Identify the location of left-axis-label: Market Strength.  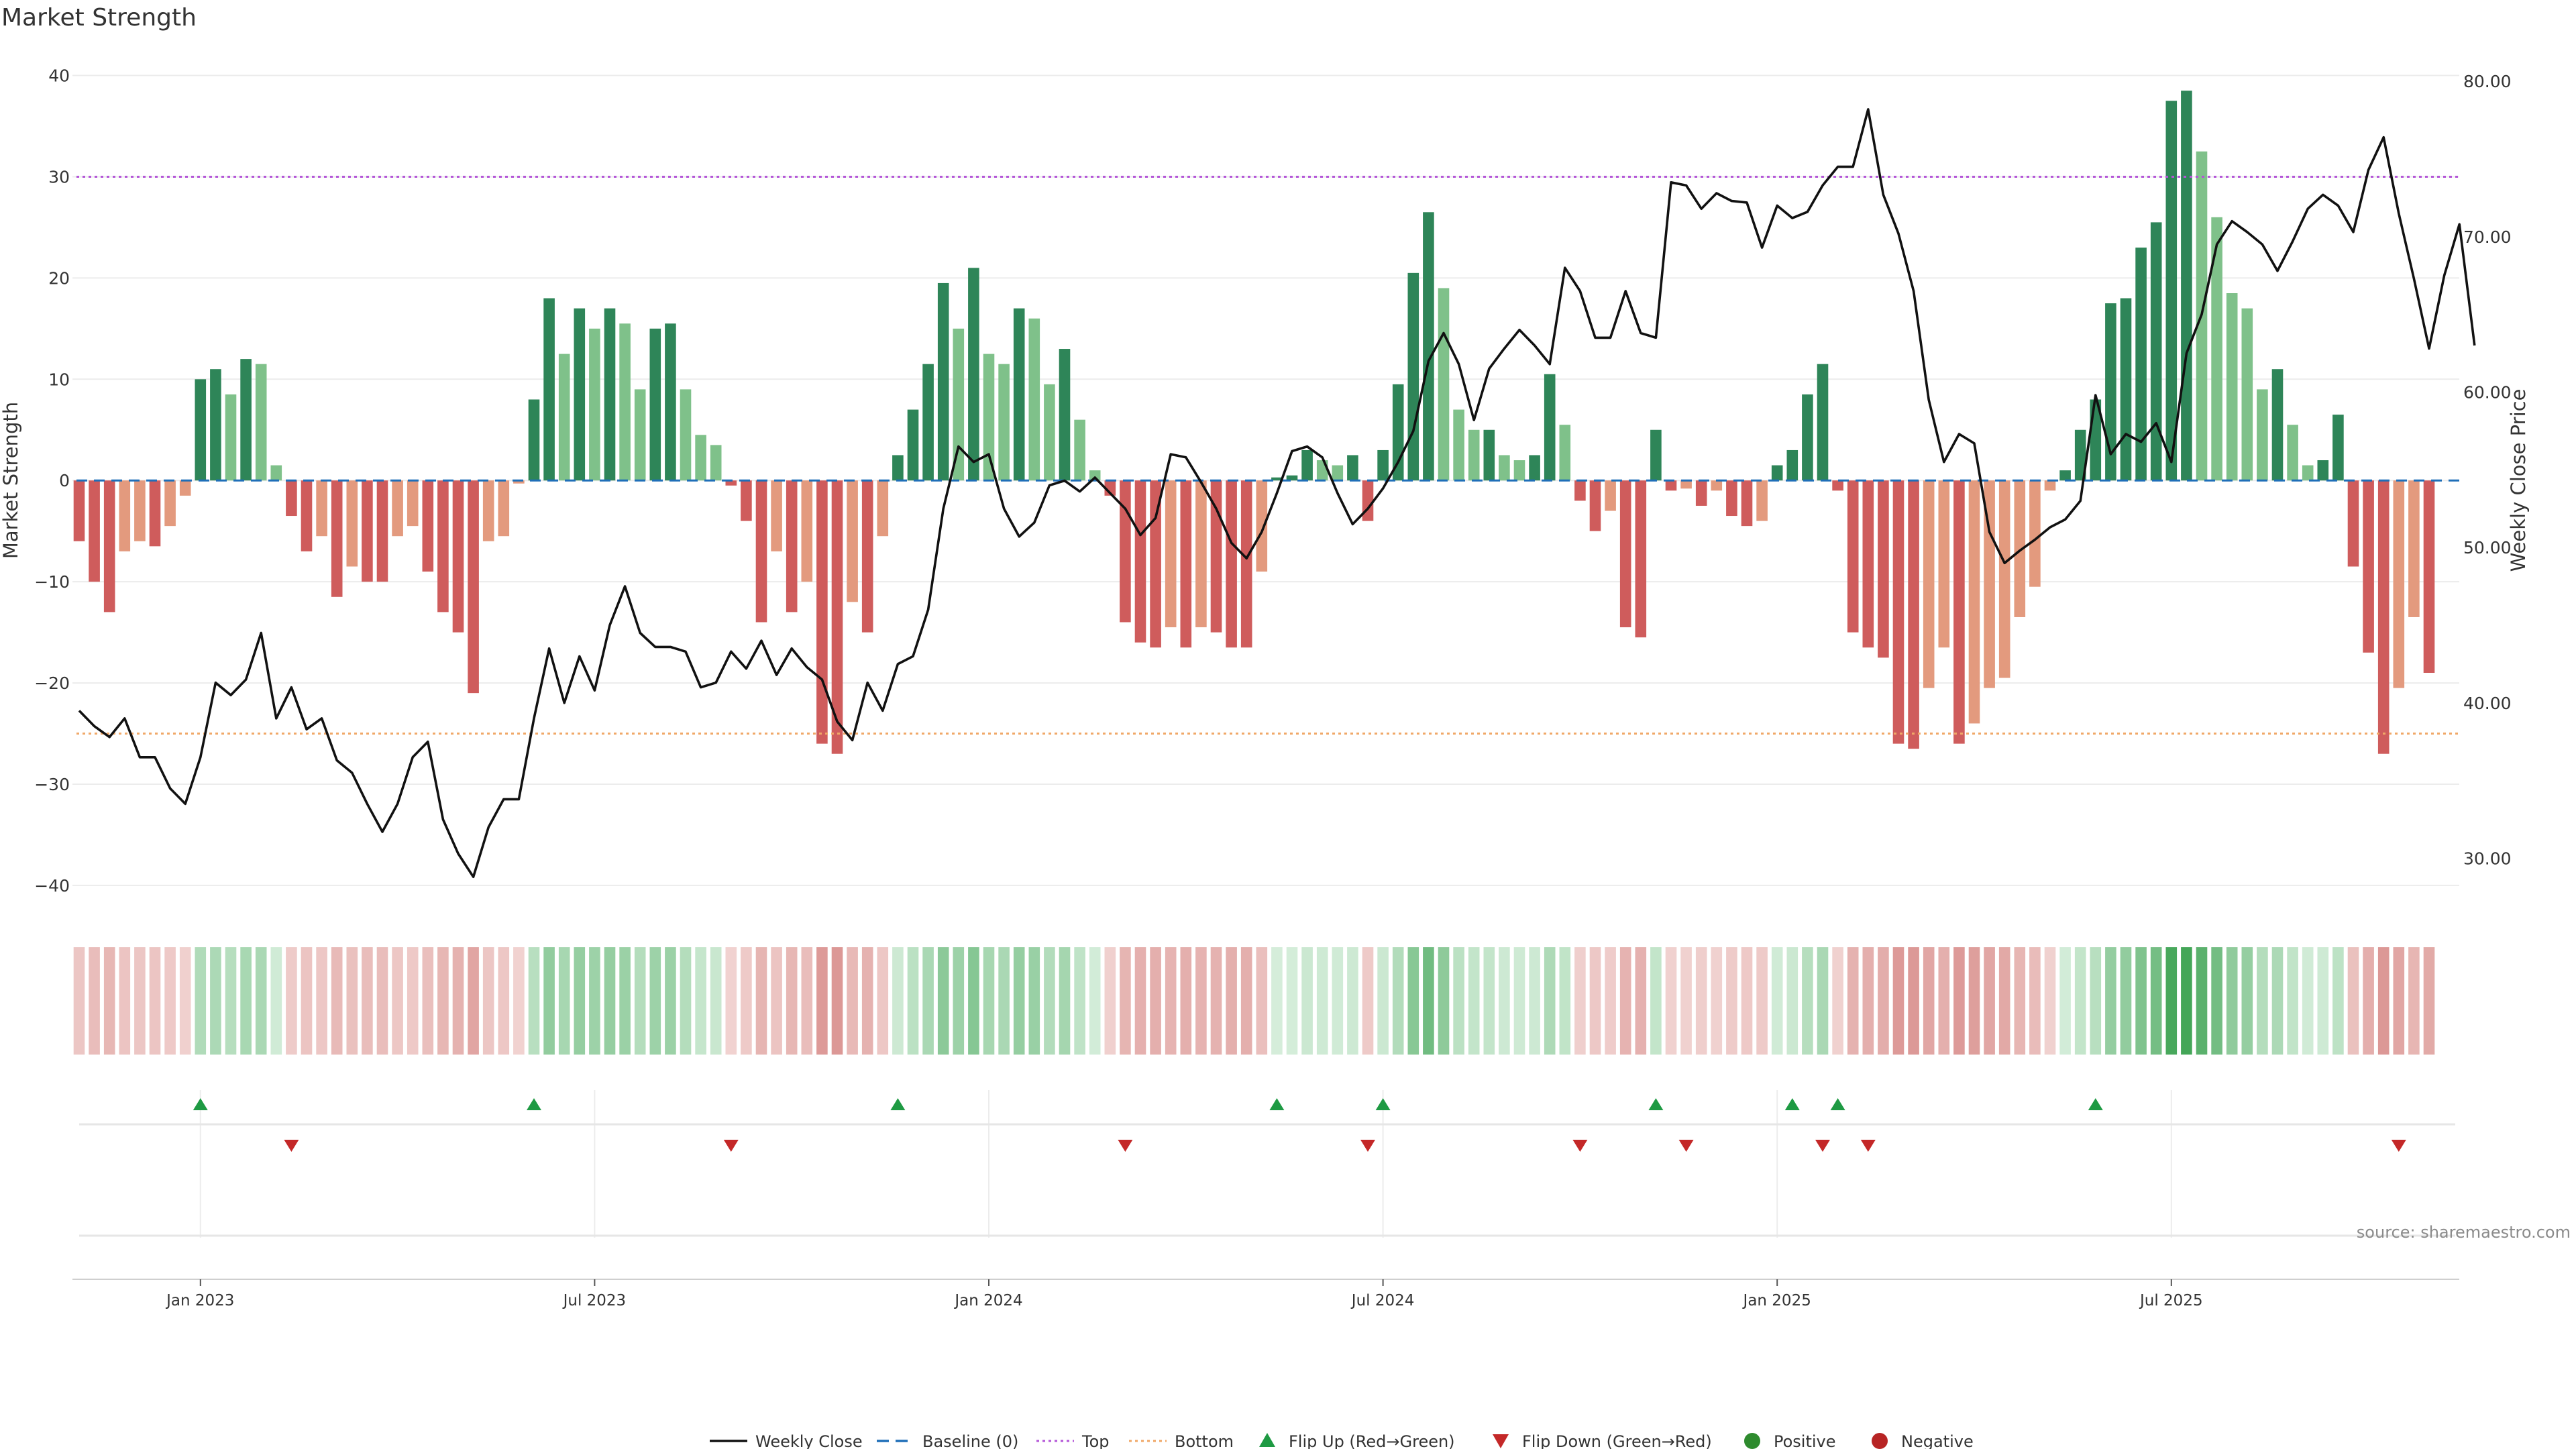
(11, 480).